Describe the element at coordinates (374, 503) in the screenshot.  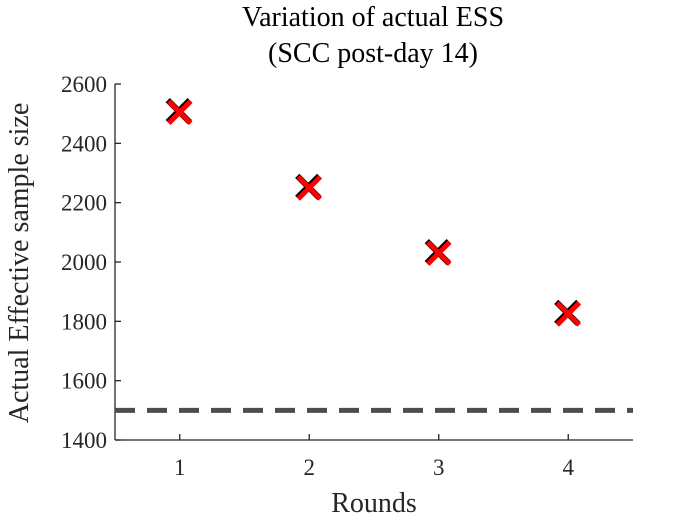
I see `x-axis-label: Rounds` at that location.